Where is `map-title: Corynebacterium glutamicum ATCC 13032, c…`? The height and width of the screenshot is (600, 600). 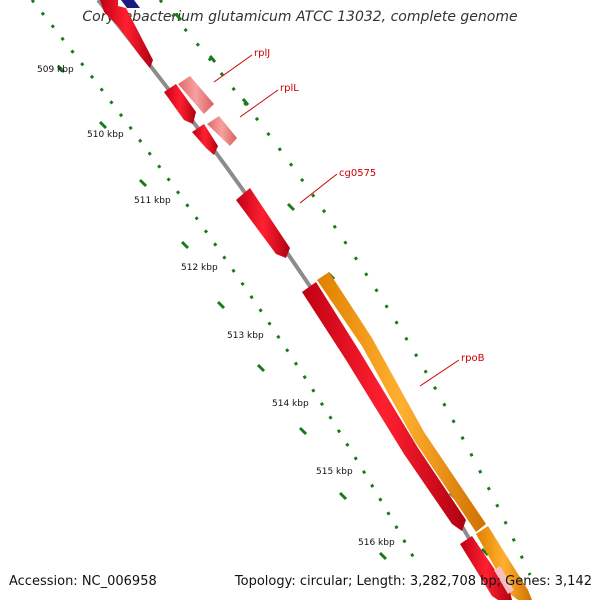 map-title: Corynebacterium glutamicum ATCC 13032, c… is located at coordinates (300, 17).